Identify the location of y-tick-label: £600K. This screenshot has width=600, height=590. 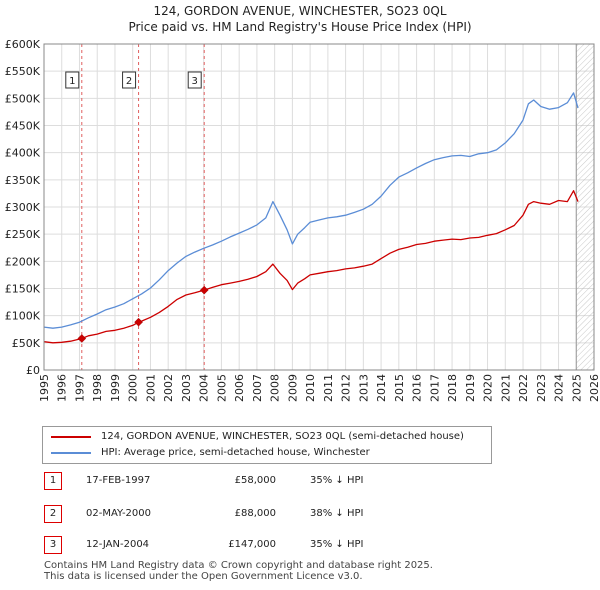
(23, 44).